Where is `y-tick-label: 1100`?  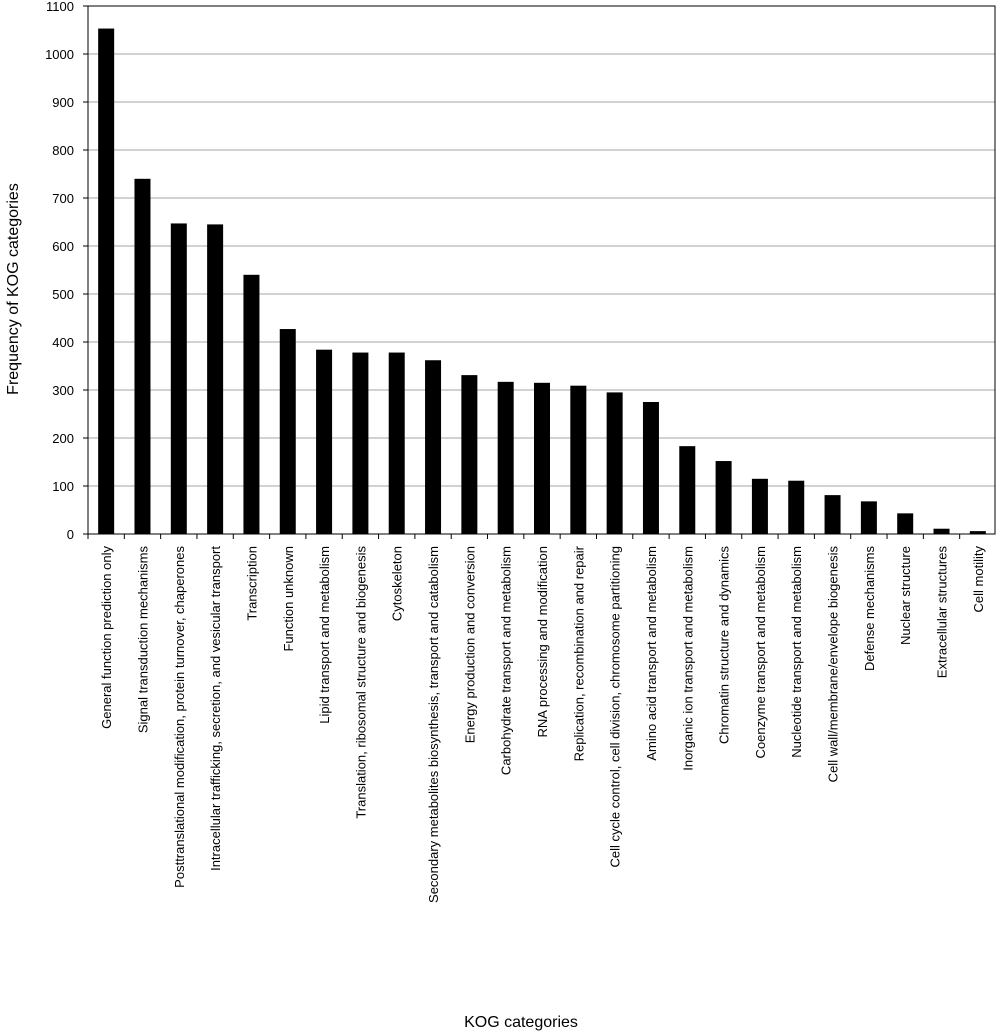 y-tick-label: 1100 is located at coordinates (60, 7).